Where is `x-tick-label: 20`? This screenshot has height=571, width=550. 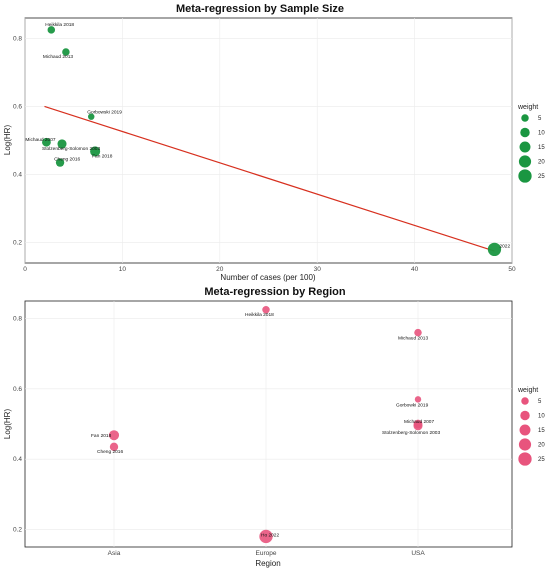 x-tick-label: 20 is located at coordinates (220, 269).